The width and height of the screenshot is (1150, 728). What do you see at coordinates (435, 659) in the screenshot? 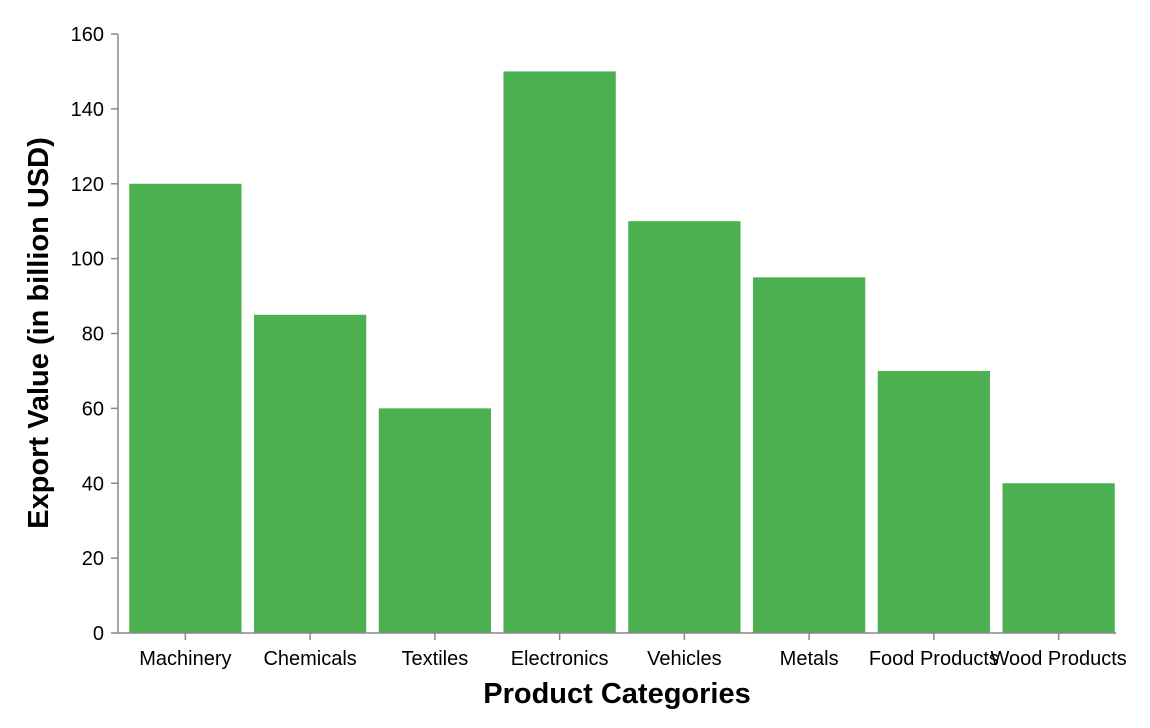
I see `x-tick-label: Textiles` at bounding box center [435, 659].